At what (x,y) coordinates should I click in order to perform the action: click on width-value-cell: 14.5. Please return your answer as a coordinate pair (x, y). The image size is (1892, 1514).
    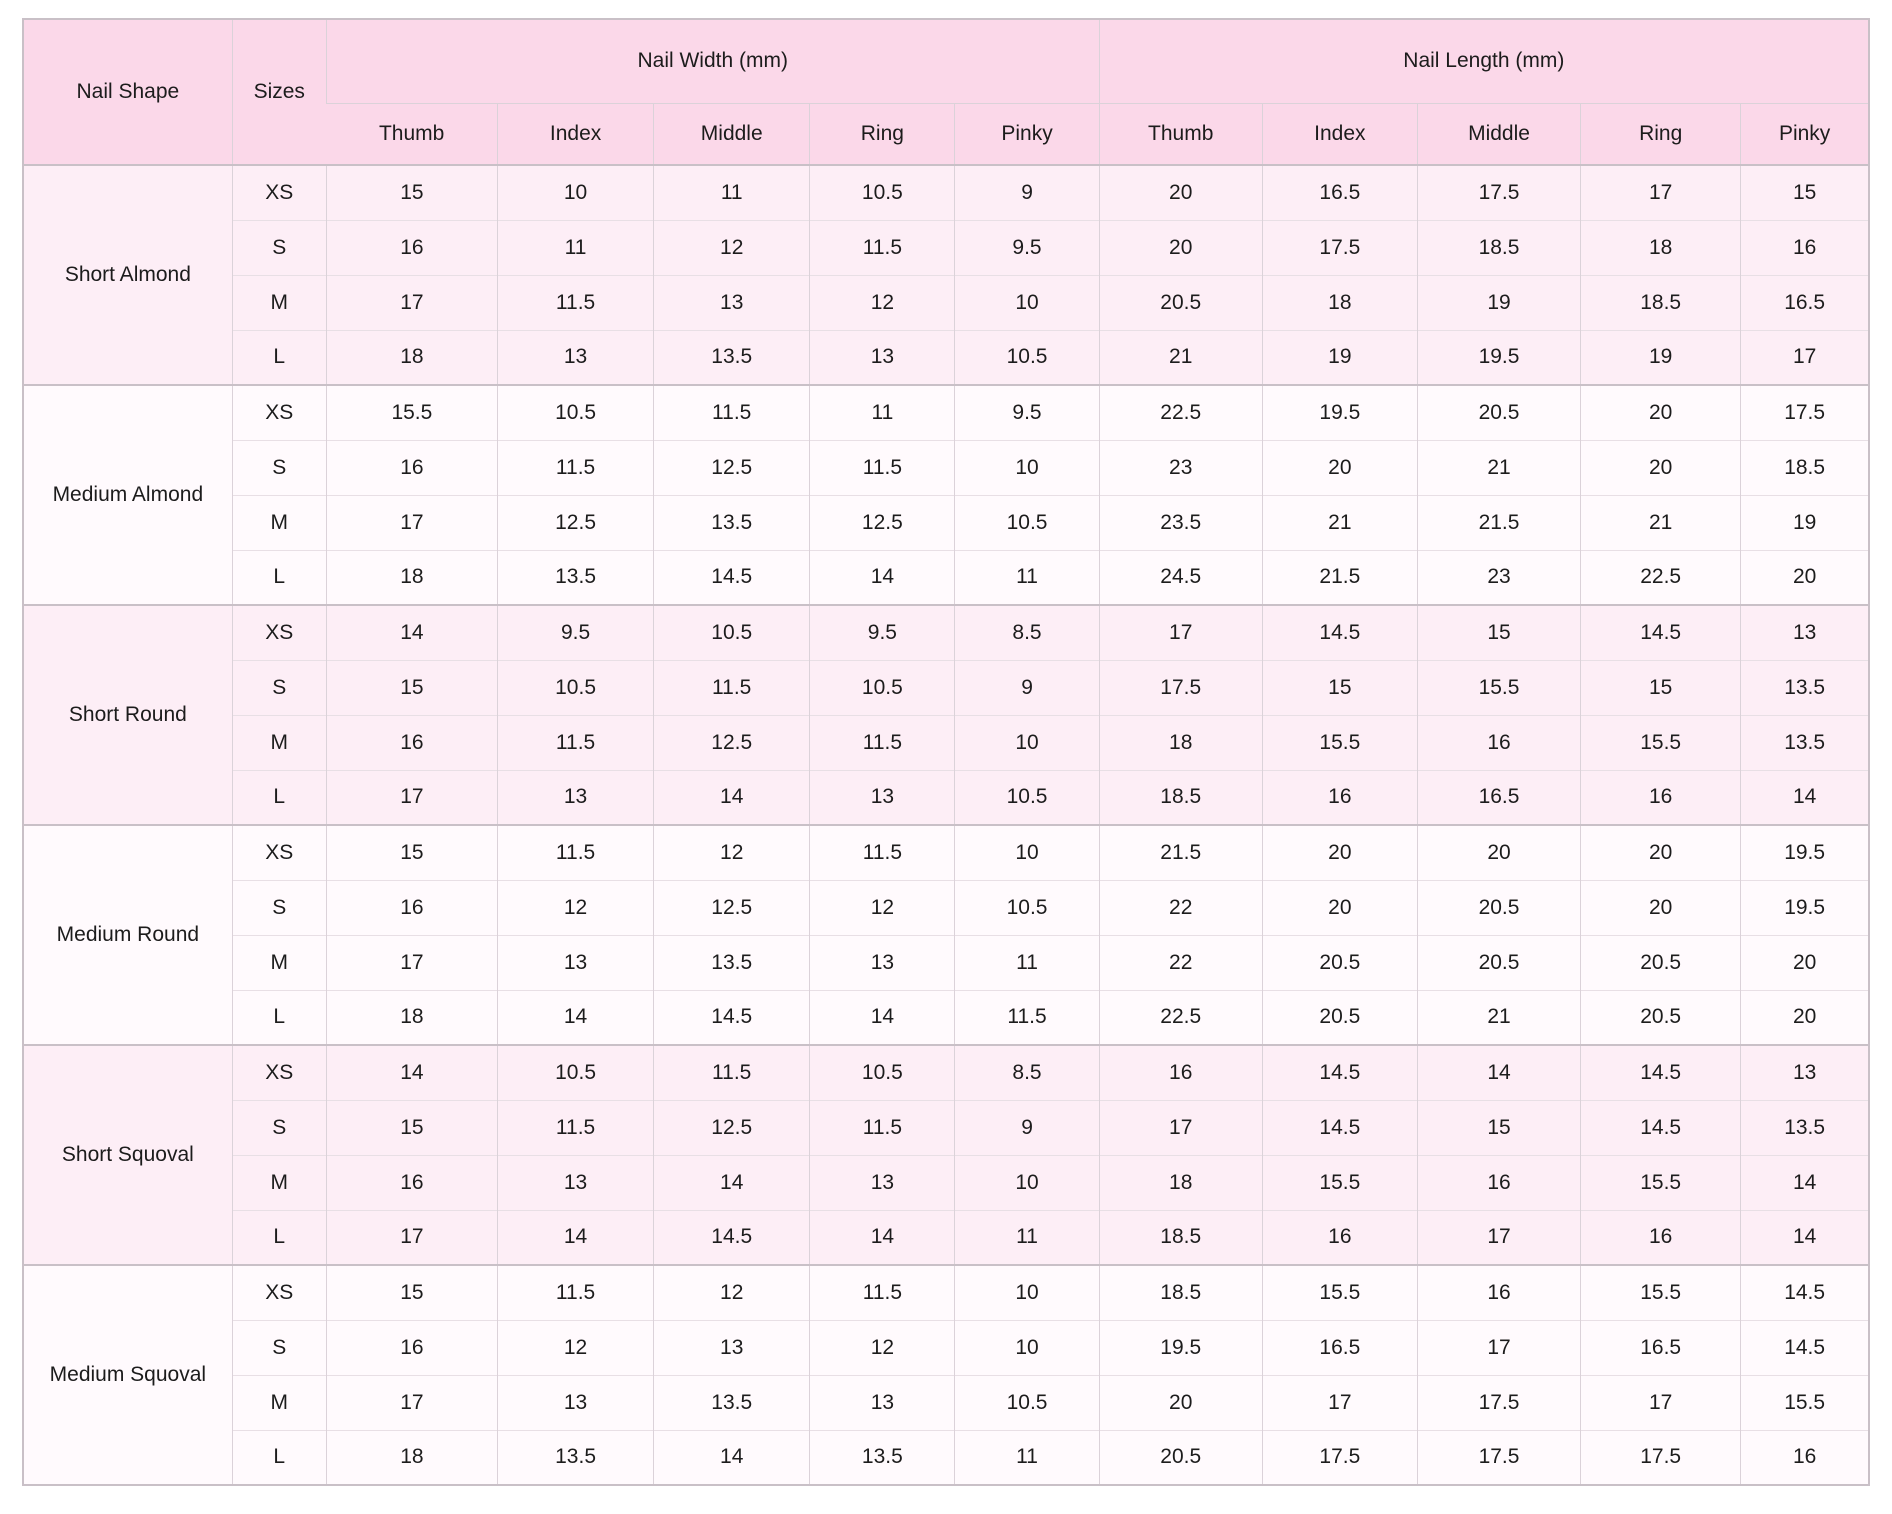
    Looking at the image, I should click on (731, 577).